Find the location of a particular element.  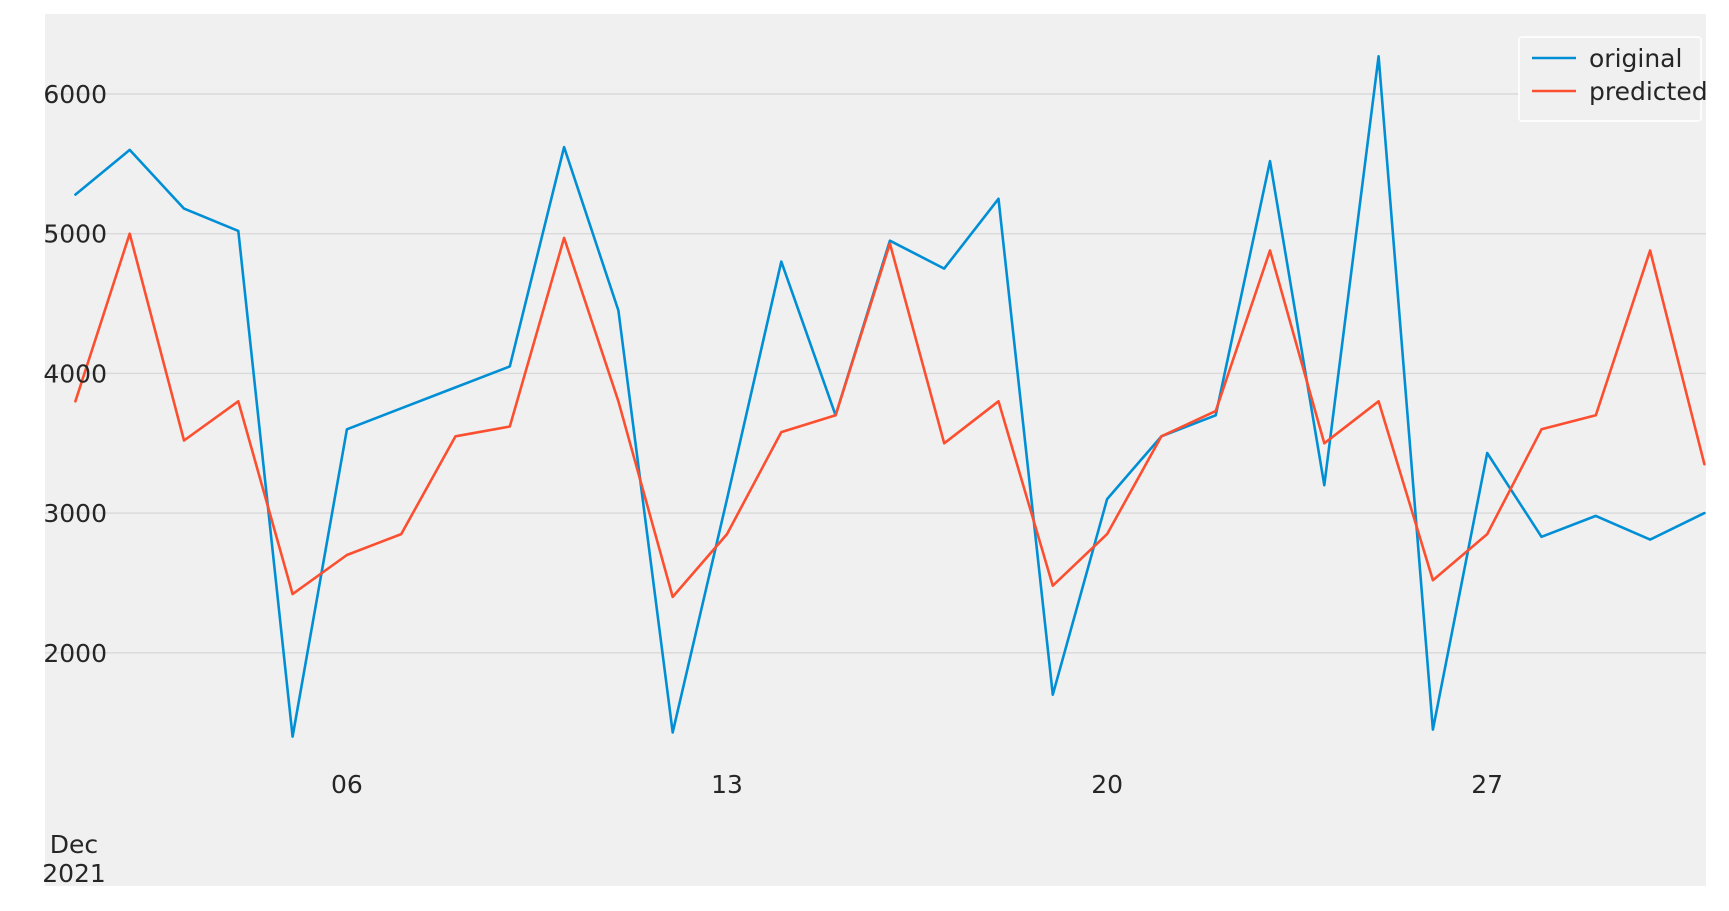

legend-label: original is located at coordinates (1635, 58).